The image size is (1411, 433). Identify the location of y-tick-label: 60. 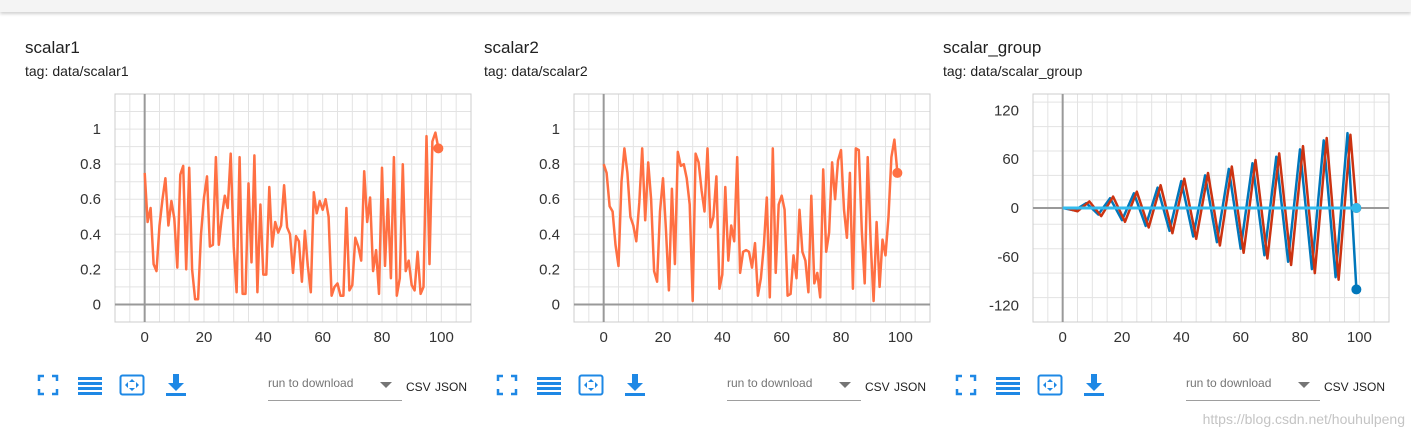
(1010, 159).